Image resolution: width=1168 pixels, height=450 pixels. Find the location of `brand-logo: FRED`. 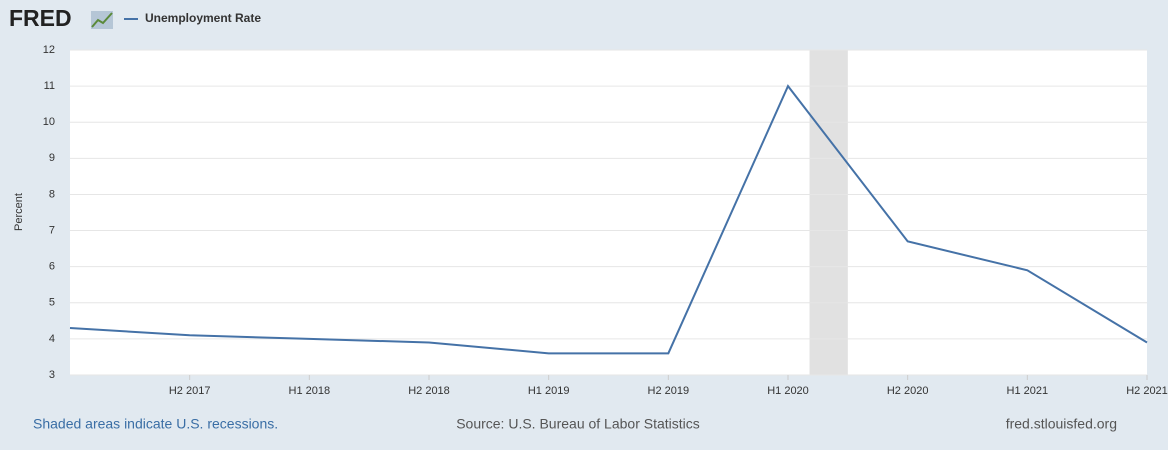

brand-logo: FRED is located at coordinates (40, 18).